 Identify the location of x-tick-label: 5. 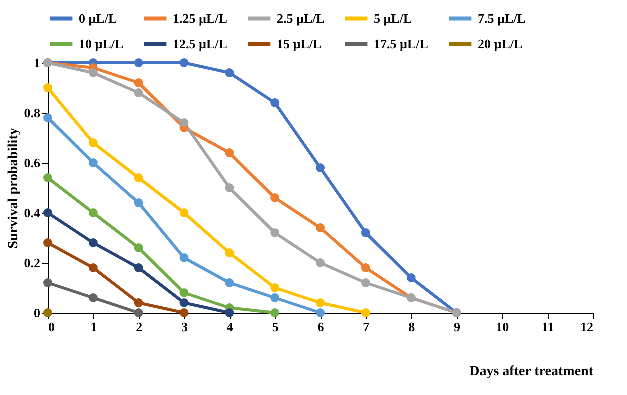
(276, 327).